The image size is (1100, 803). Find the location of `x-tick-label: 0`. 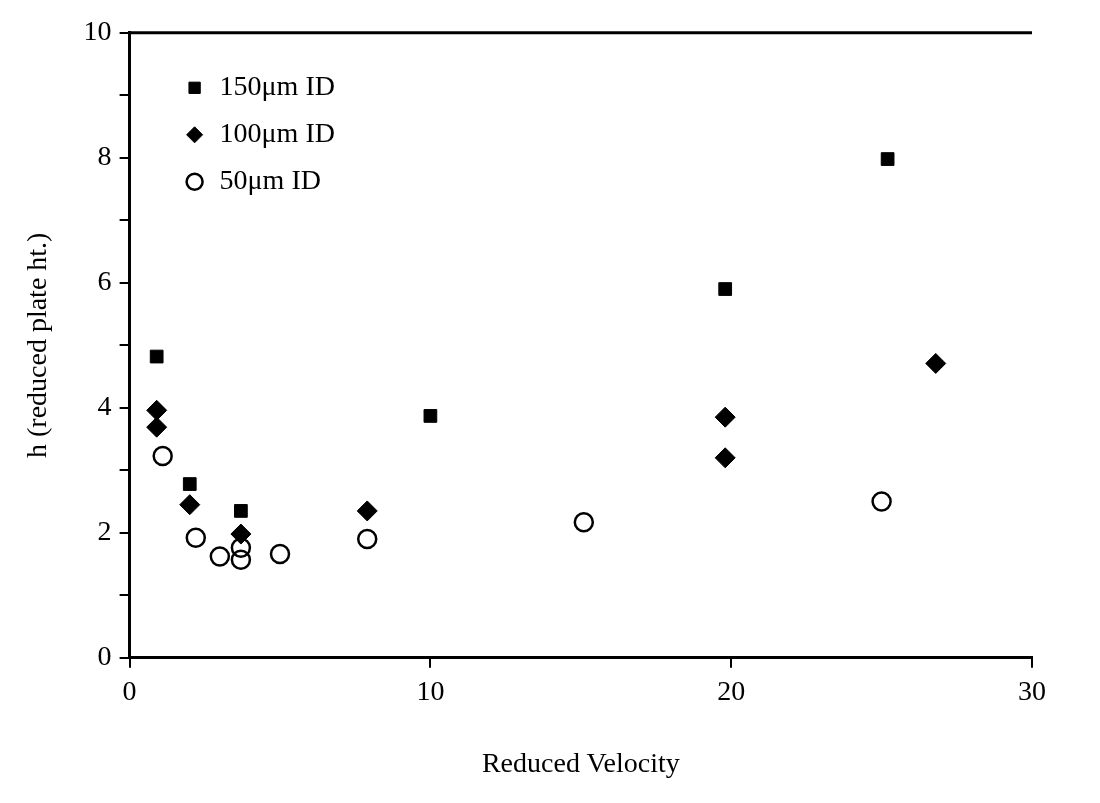

x-tick-label: 0 is located at coordinates (129, 690).